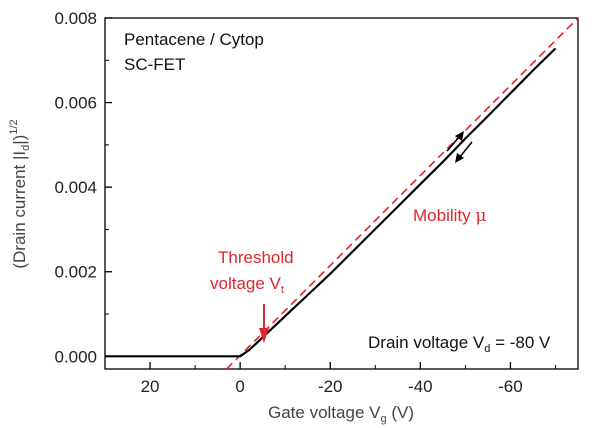  Describe the element at coordinates (420, 386) in the screenshot. I see `x-tick-label: -40` at that location.